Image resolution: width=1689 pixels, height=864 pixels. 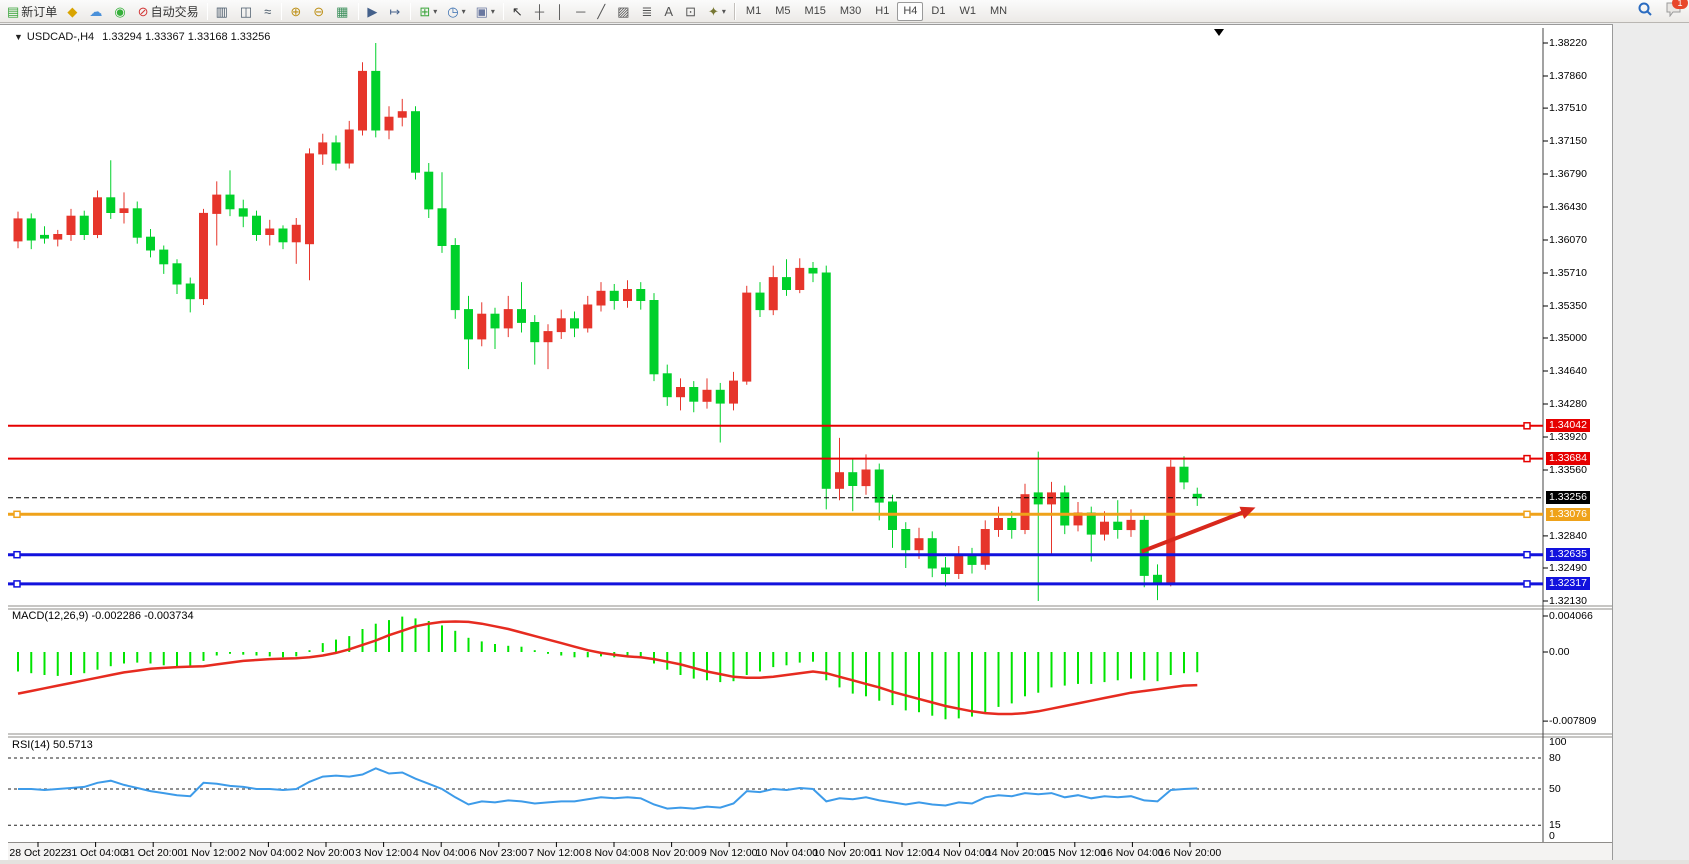 I want to click on price-line-label-support: 1.32317, so click(x=1568, y=584).